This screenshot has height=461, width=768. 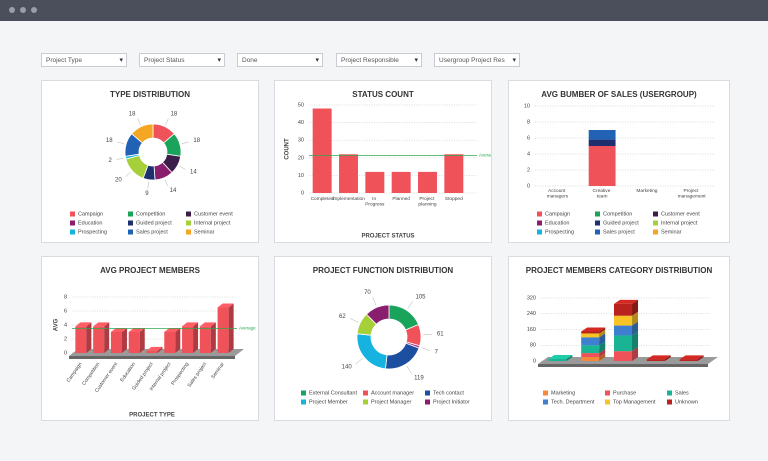 I want to click on y-tick-label: 6, so click(x=528, y=138).